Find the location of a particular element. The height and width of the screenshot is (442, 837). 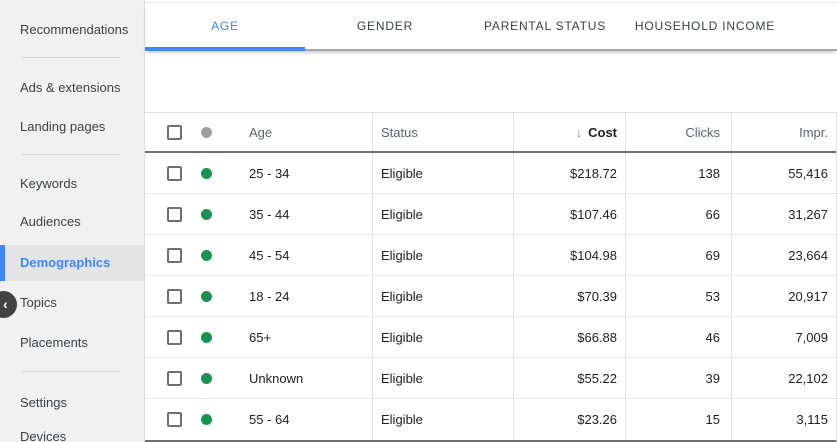

table-row: 55 - 64 Eligible $23.26 15 3,115 is located at coordinates (490, 419).